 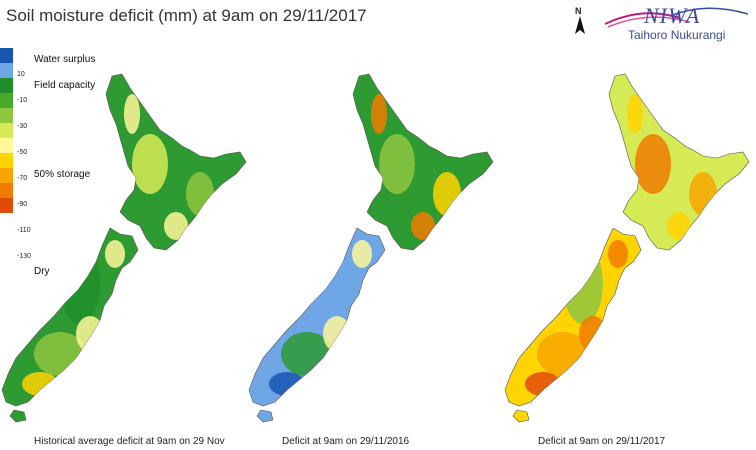 I want to click on caption-2017: Deficit at 9am on 29/11/2017, so click(x=602, y=441).